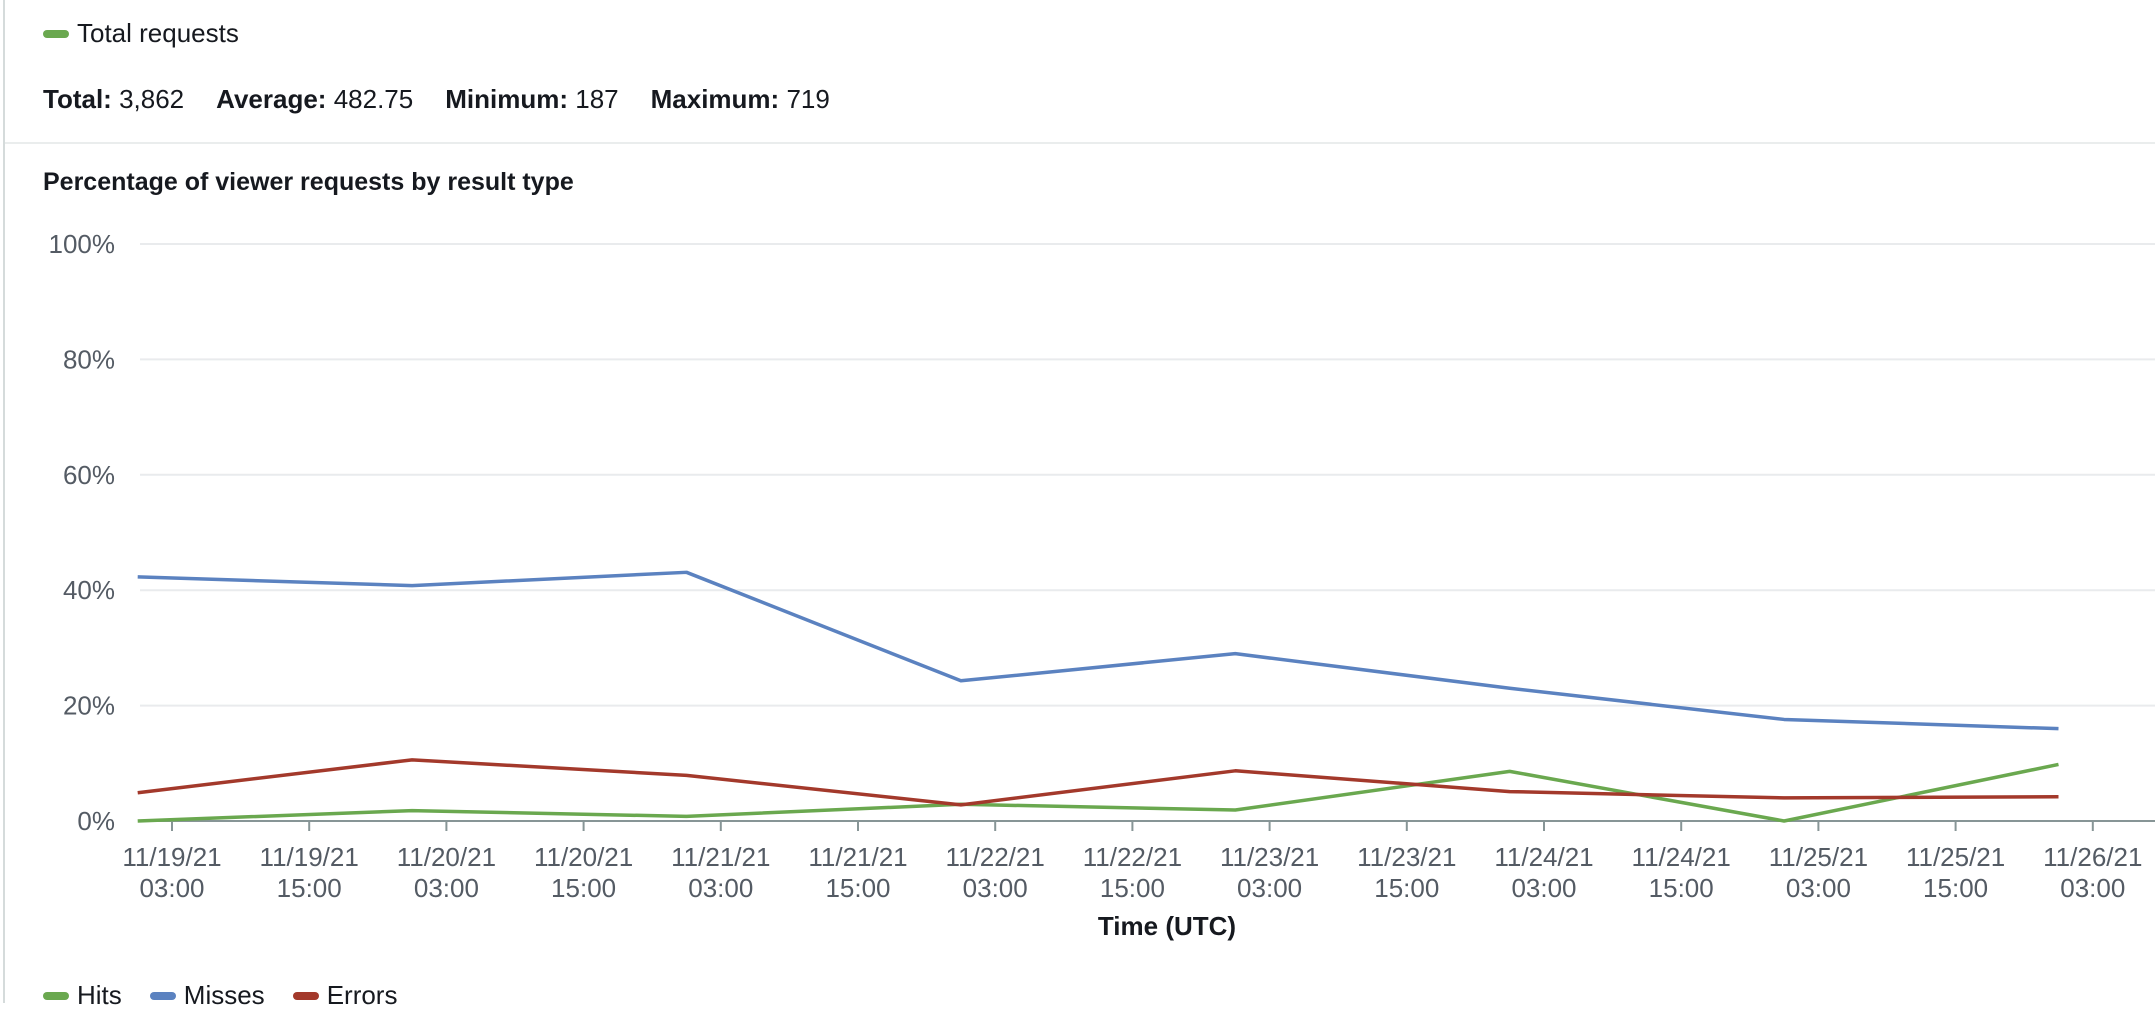  I want to click on y-tick-label: 40%, so click(89, 590).